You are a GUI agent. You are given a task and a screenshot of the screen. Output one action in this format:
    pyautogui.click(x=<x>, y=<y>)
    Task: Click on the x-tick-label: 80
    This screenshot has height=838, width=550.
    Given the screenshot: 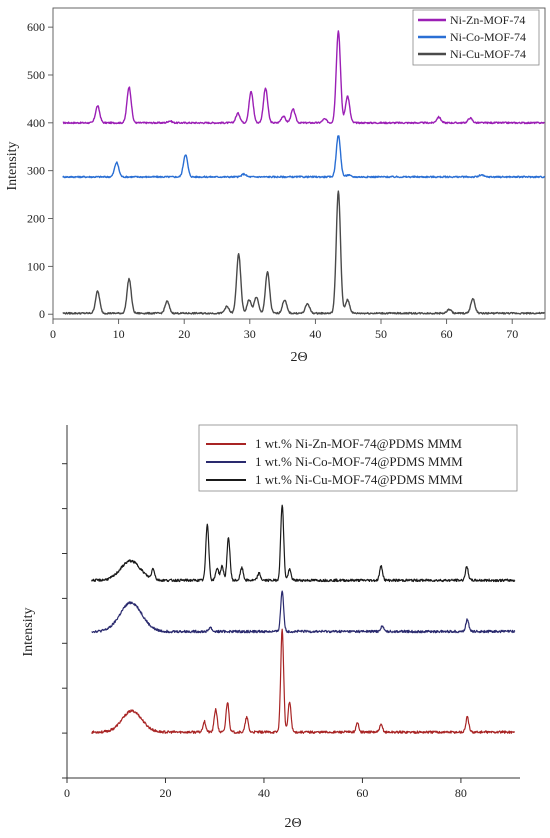 What is the action you would take?
    pyautogui.click(x=461, y=793)
    